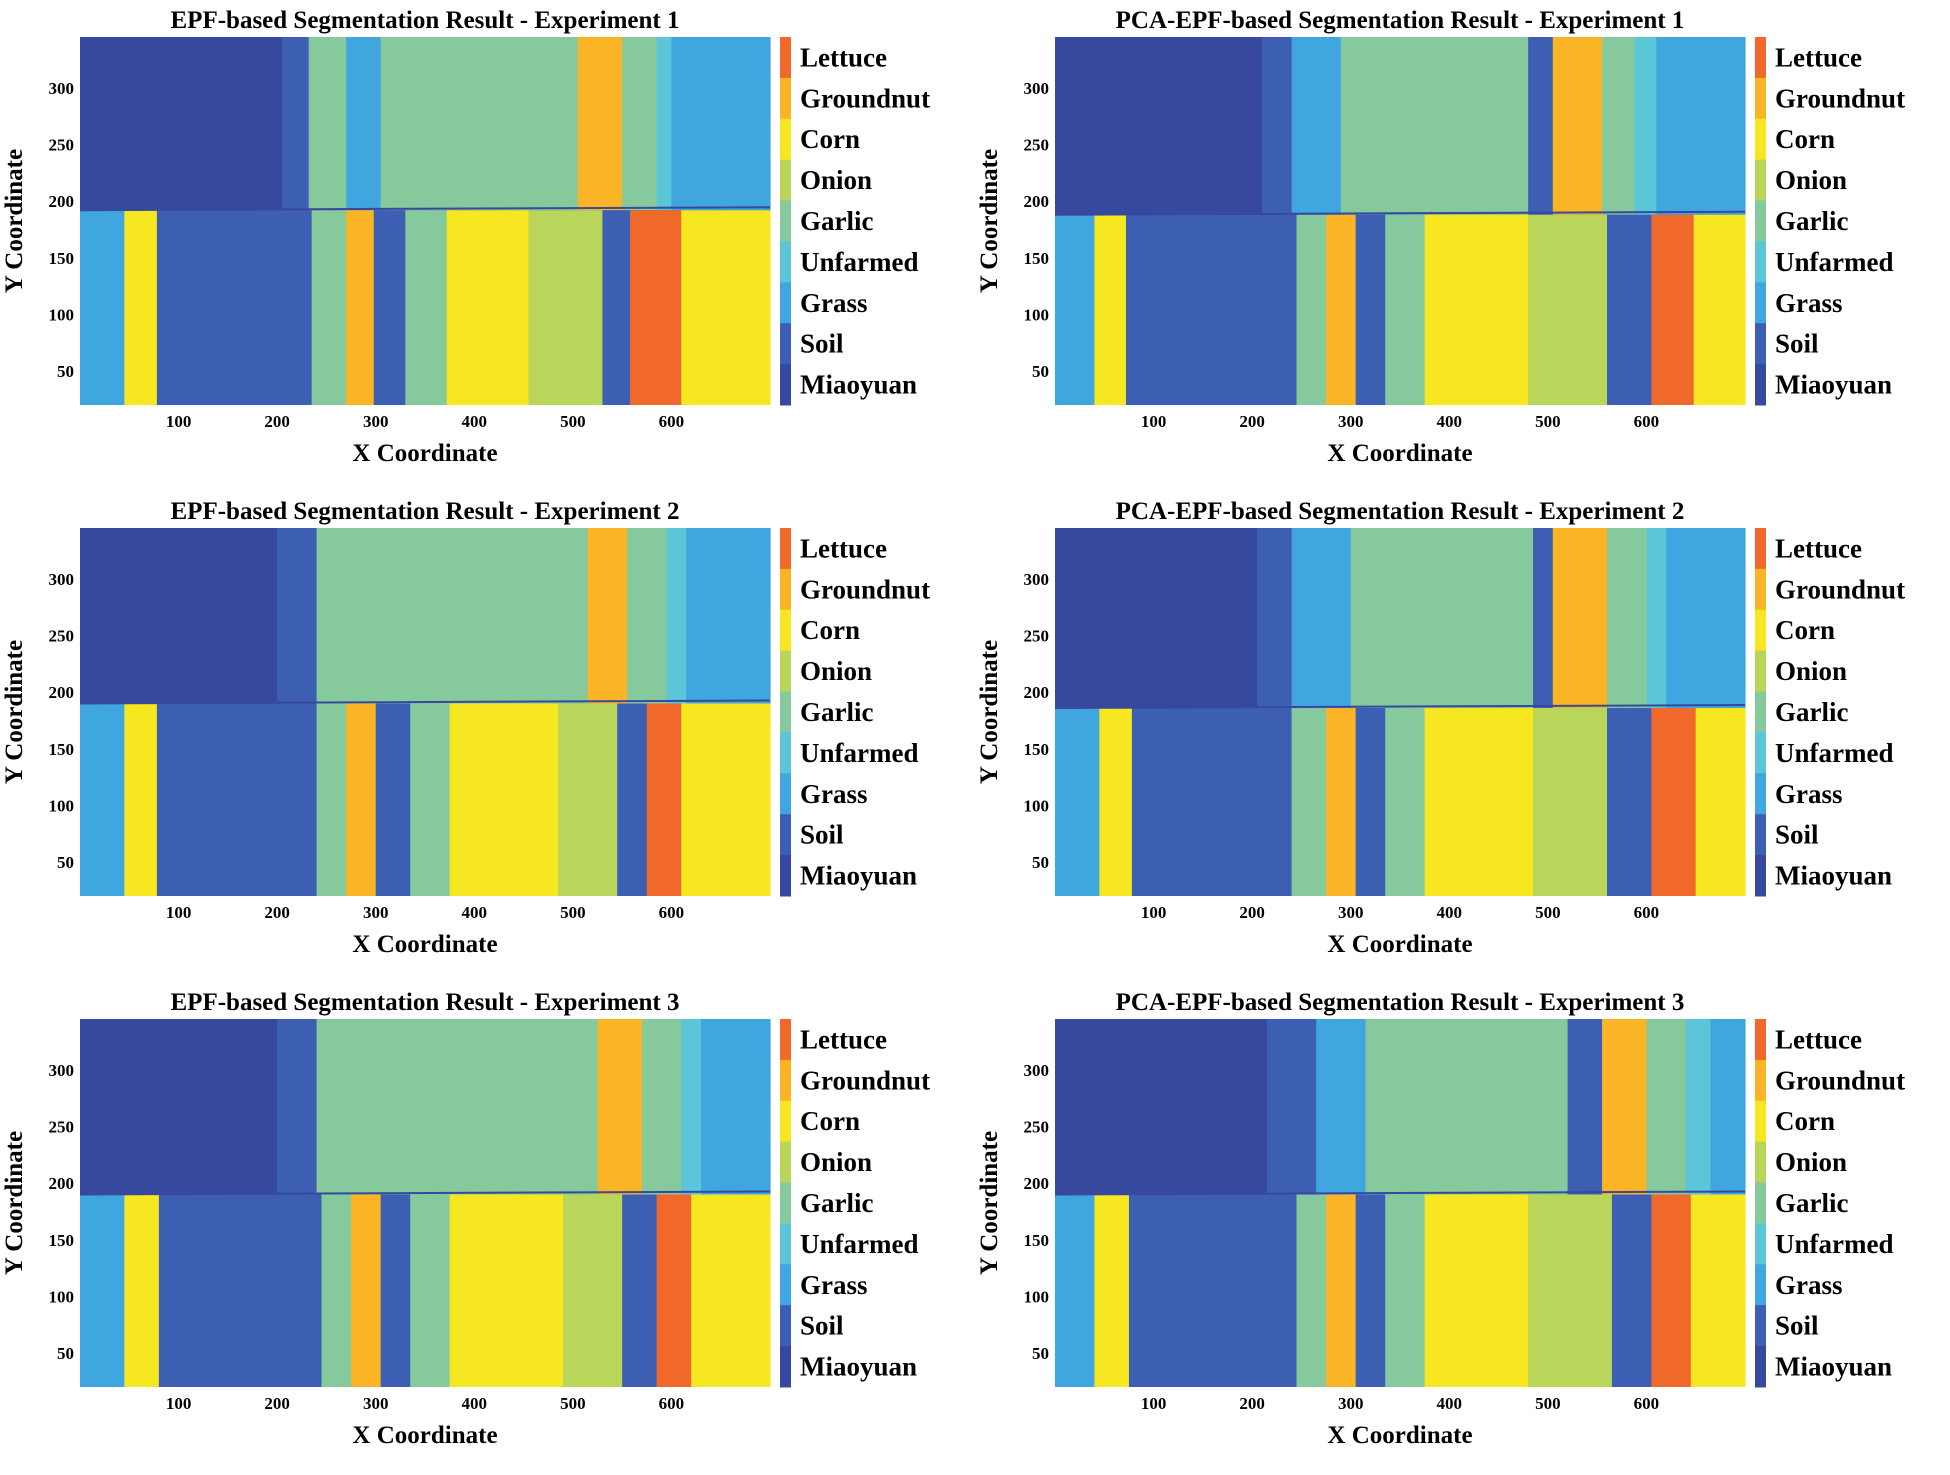 This screenshot has width=1950, height=1475. I want to click on legend-swatch-lettuce, so click(785, 58).